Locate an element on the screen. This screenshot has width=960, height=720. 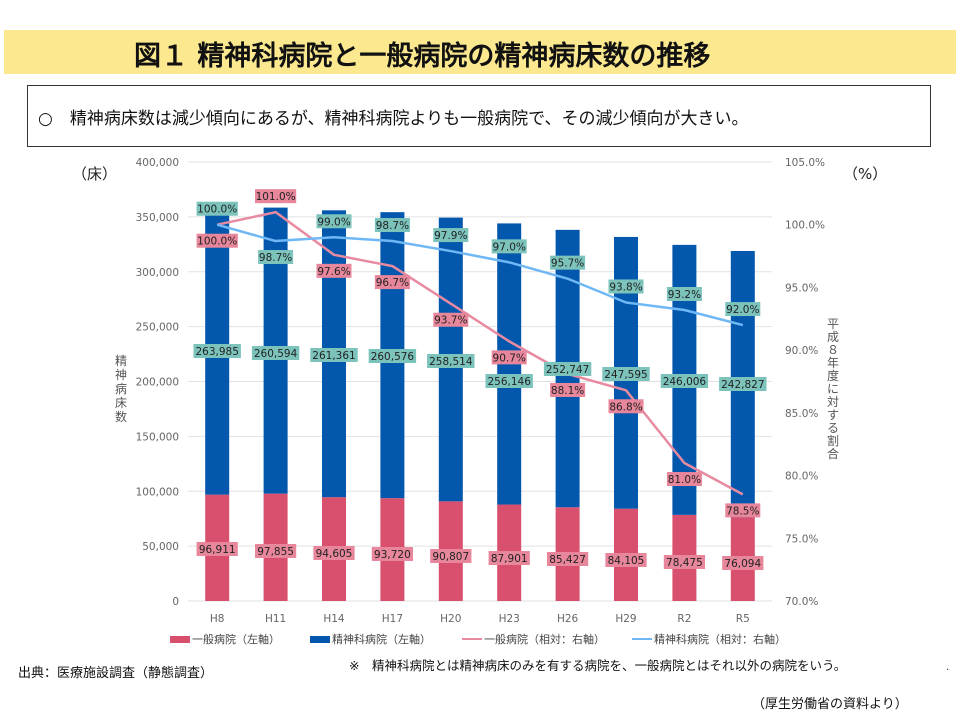
general-bar-value-label: 85,427 is located at coordinates (567, 560).